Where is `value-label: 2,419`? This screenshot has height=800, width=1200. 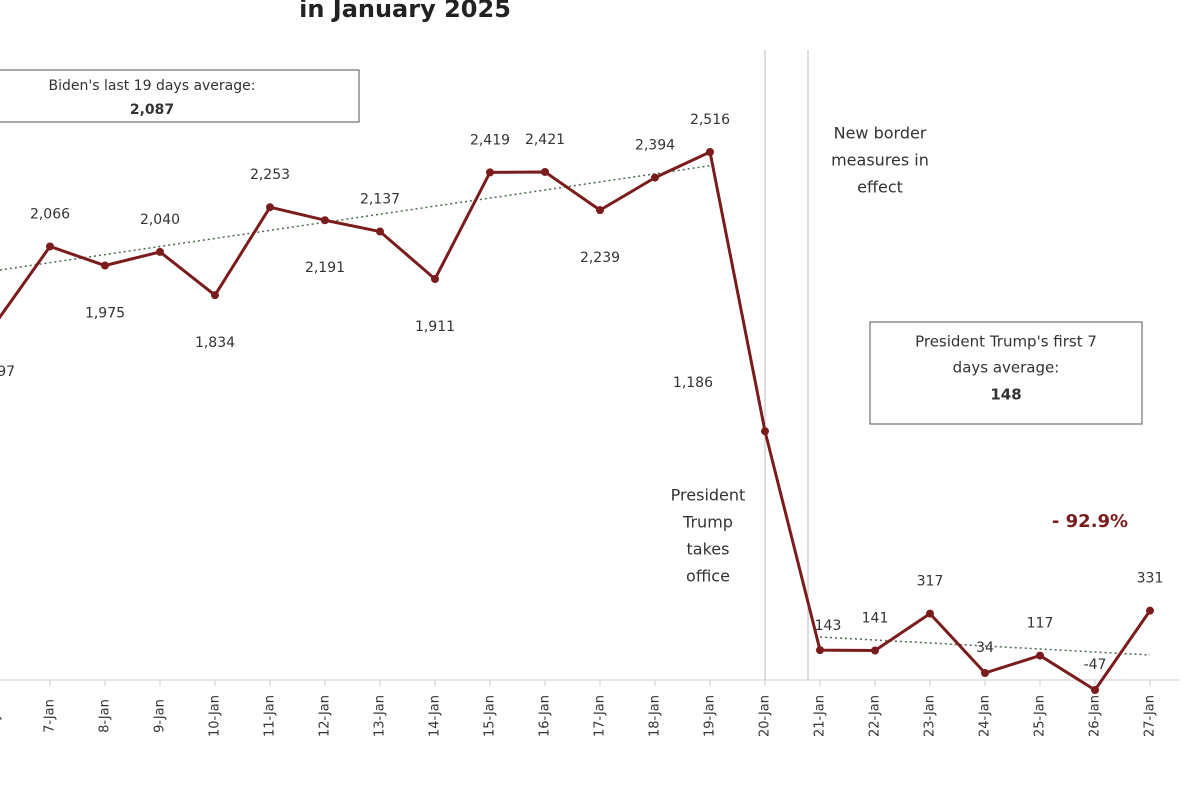
value-label: 2,419 is located at coordinates (490, 140).